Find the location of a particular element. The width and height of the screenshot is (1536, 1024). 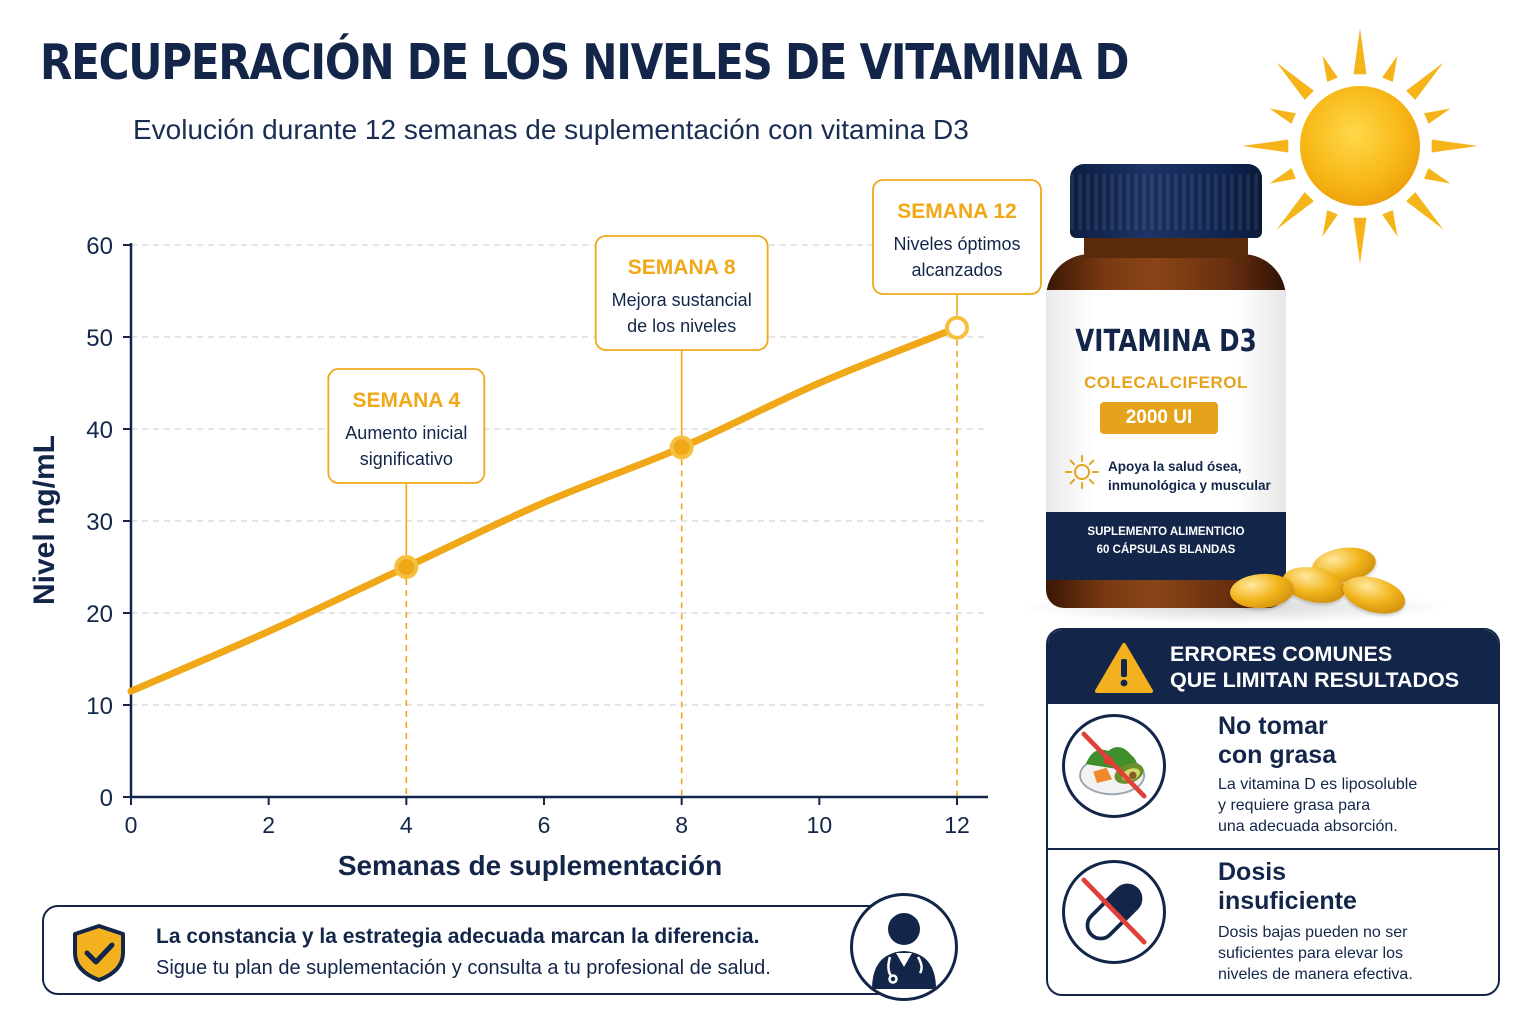

errors-title-line-1: ERRORES COMUNES is located at coordinates (1281, 654).